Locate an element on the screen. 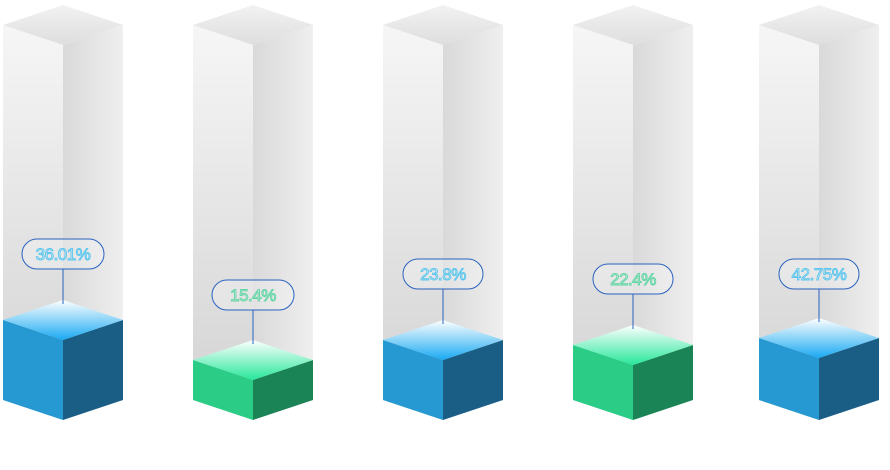 Image resolution: width=890 pixels, height=470 pixels. bar-4: 22.4% is located at coordinates (633, 212).